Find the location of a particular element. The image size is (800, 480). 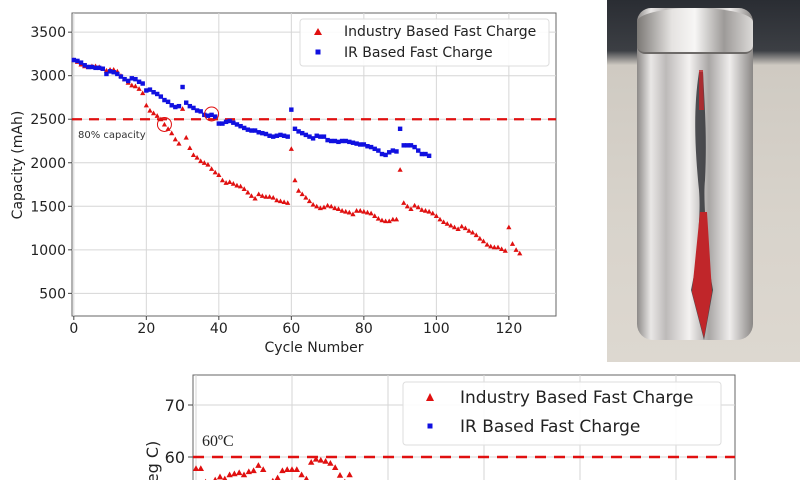

y-tick-label: 3500 is located at coordinates (48, 33).